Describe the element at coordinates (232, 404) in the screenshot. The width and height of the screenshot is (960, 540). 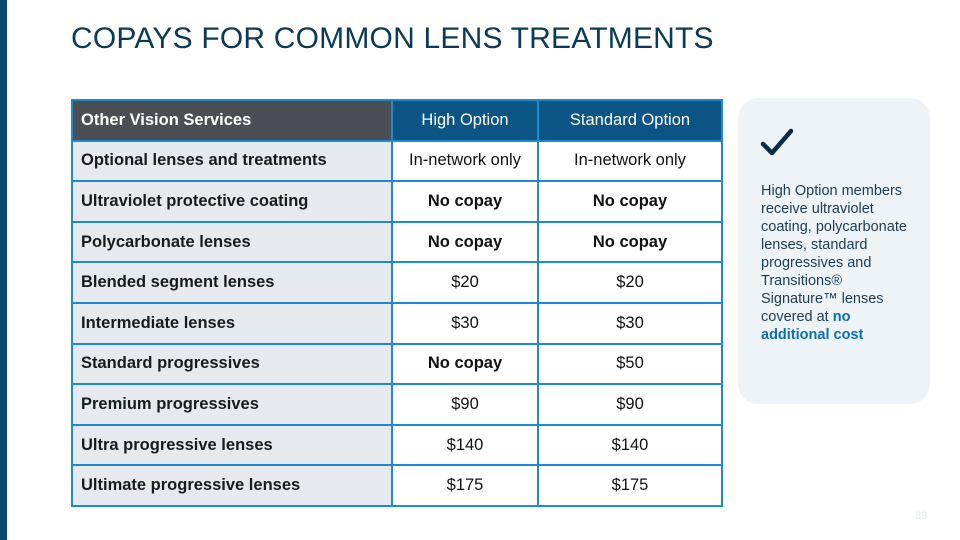
I see `row-label: Premium progressives` at that location.